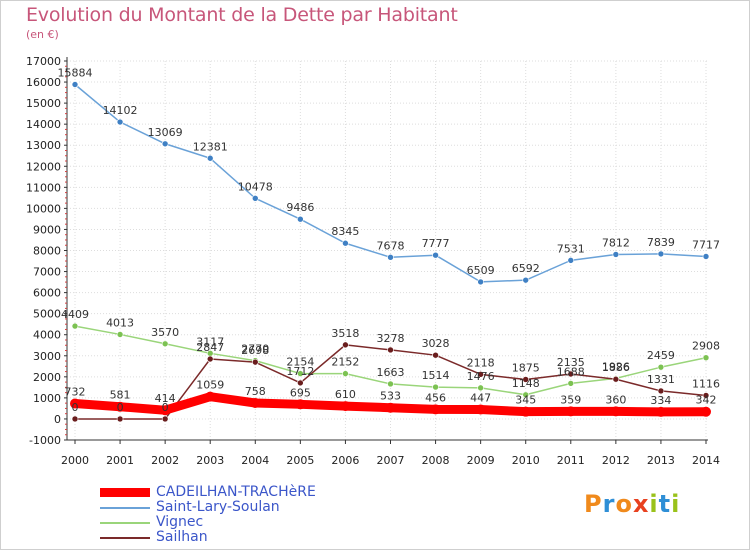 The width and height of the screenshot is (750, 550). I want to click on data-label-3: 1116, so click(706, 383).